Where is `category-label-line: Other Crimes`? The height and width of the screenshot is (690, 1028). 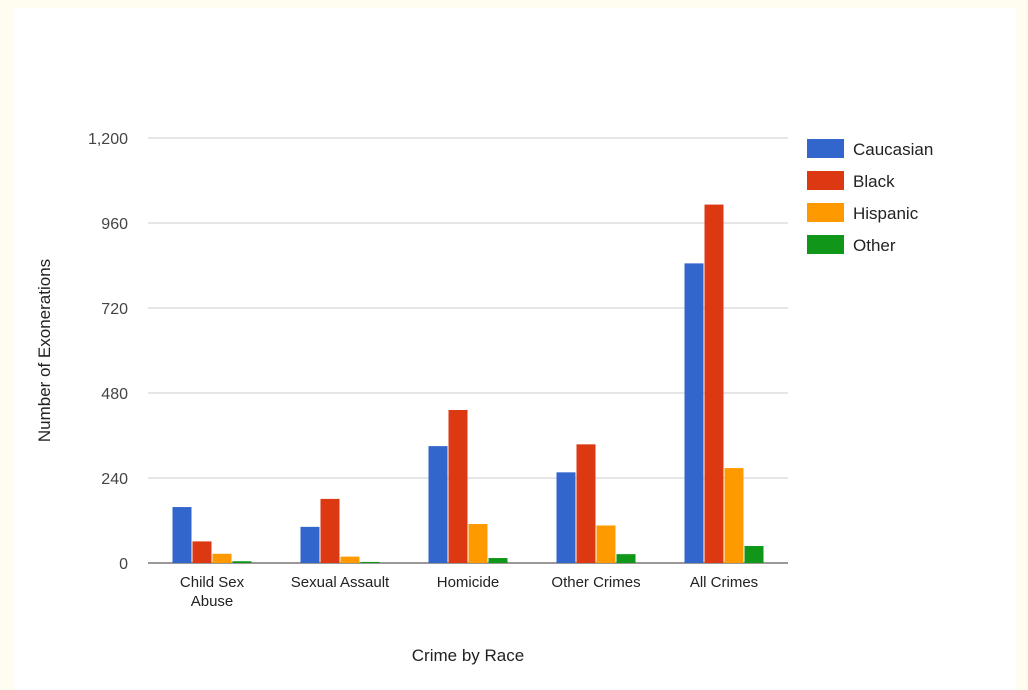
category-label-line: Other Crimes is located at coordinates (595, 582).